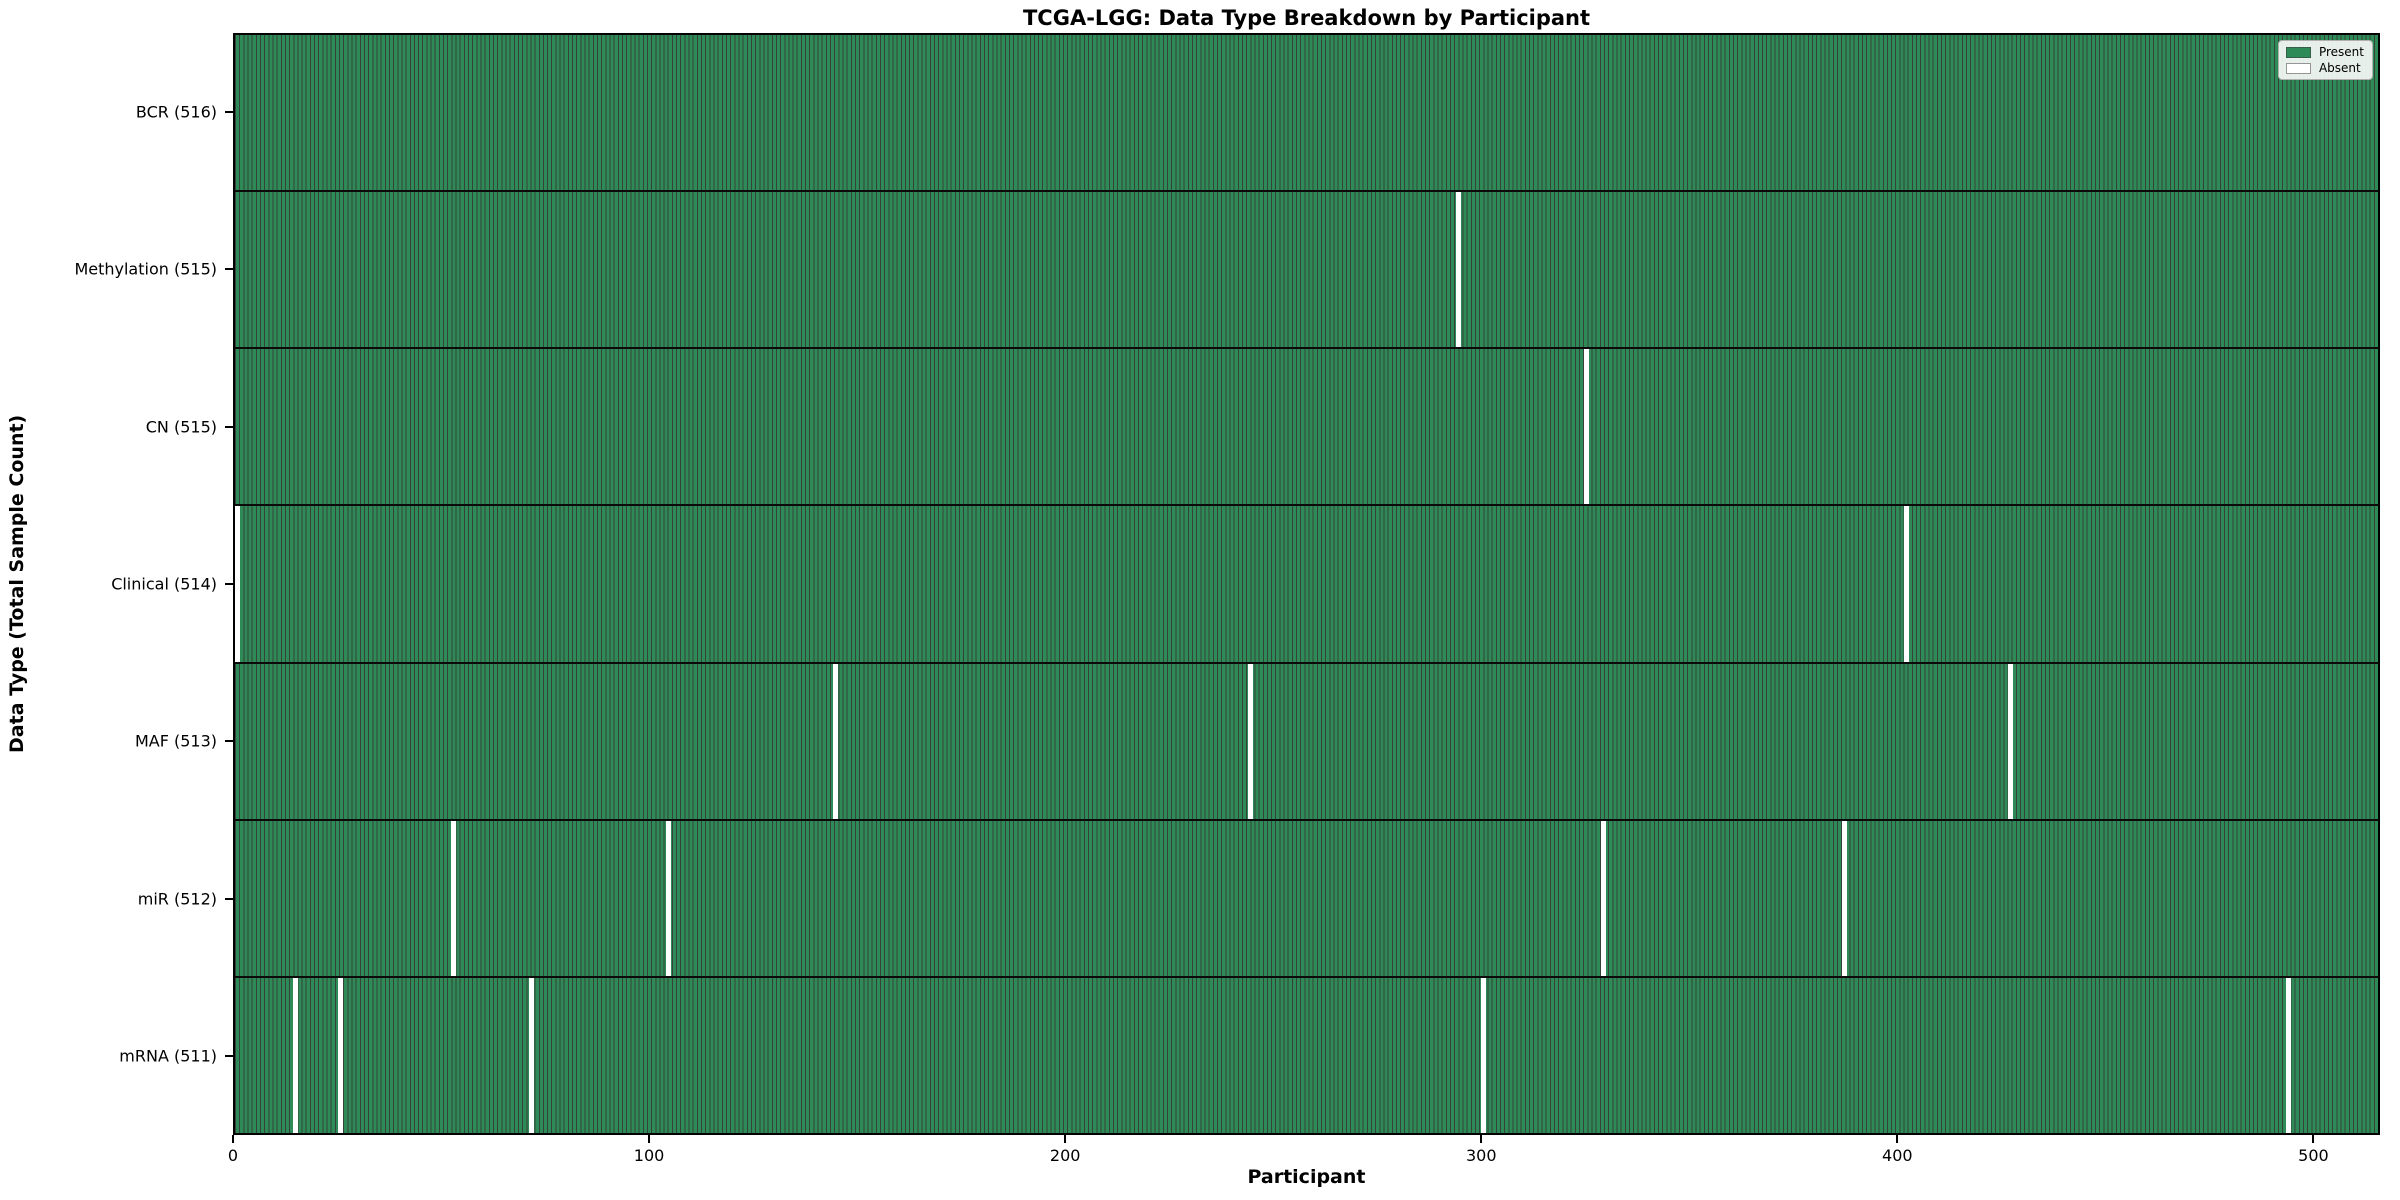 The width and height of the screenshot is (2400, 1200). What do you see at coordinates (1306, 899) in the screenshot?
I see `heatmap-row-miR` at bounding box center [1306, 899].